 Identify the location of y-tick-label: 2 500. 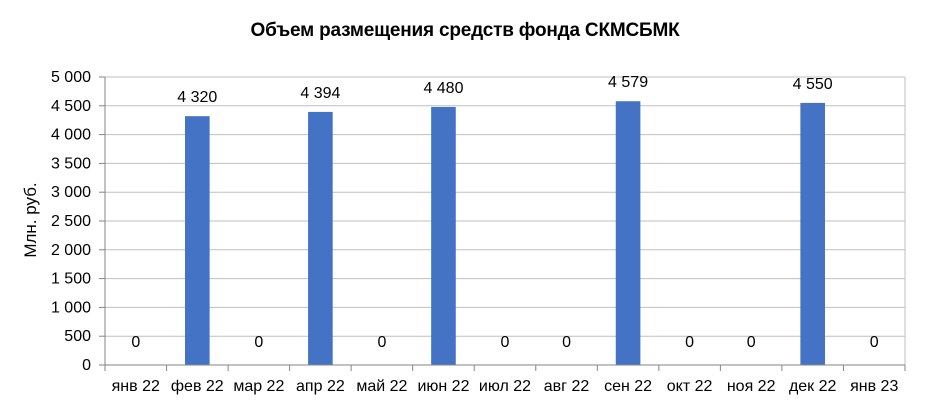
(71, 221).